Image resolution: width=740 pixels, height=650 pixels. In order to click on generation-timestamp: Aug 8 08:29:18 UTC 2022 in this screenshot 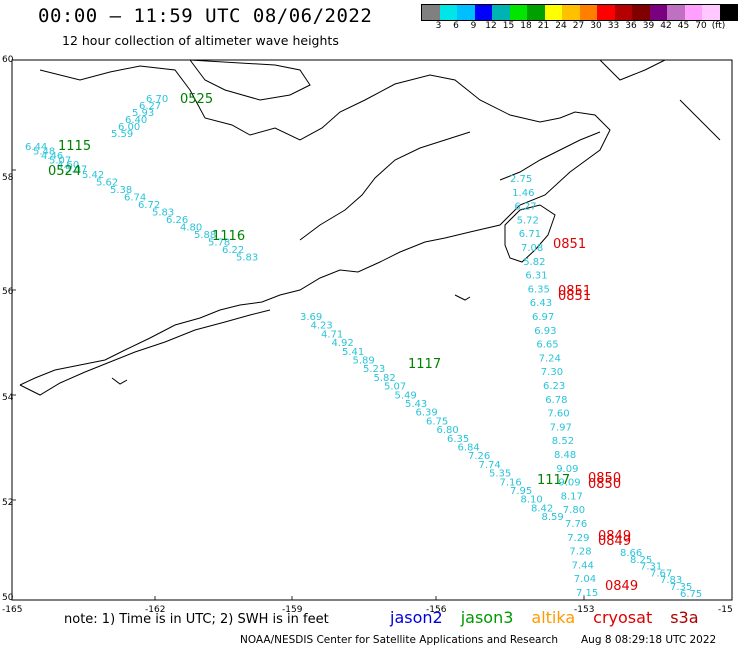, I will do `click(649, 640)`.